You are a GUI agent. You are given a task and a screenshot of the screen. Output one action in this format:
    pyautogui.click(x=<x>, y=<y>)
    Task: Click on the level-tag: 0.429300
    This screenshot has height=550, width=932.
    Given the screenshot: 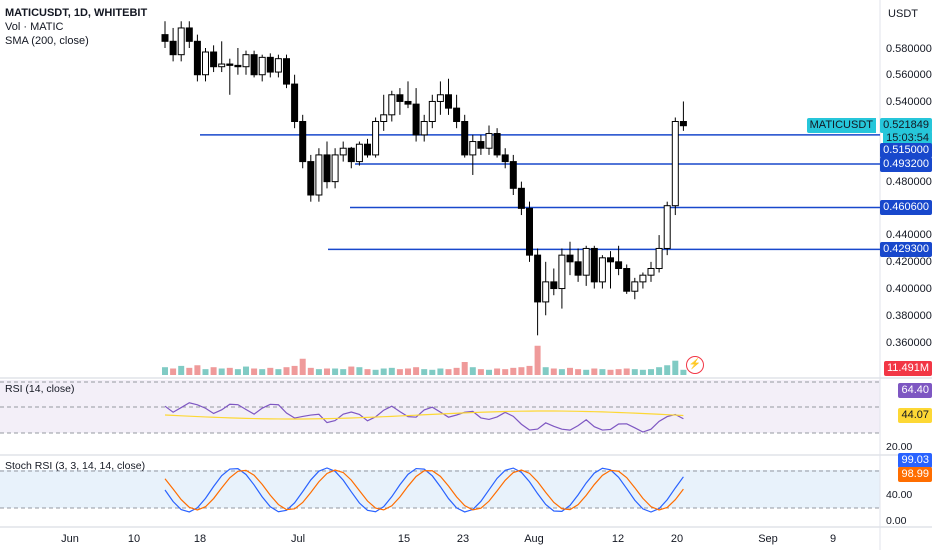 What is the action you would take?
    pyautogui.click(x=906, y=249)
    